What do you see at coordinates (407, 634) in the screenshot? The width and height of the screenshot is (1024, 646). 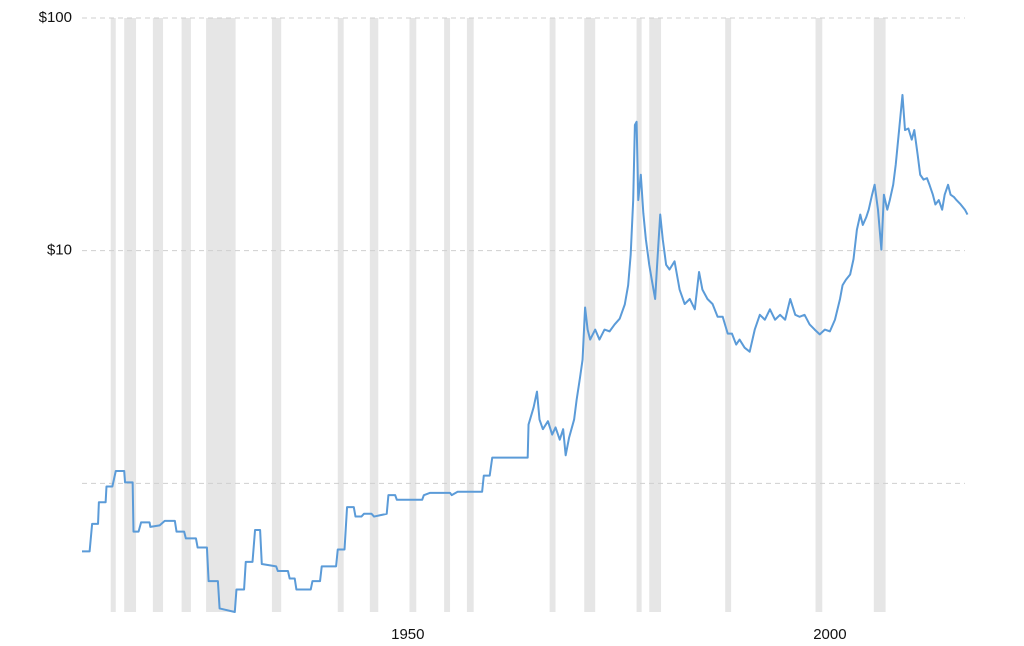 I see `x-tick-label: 1950` at bounding box center [407, 634].